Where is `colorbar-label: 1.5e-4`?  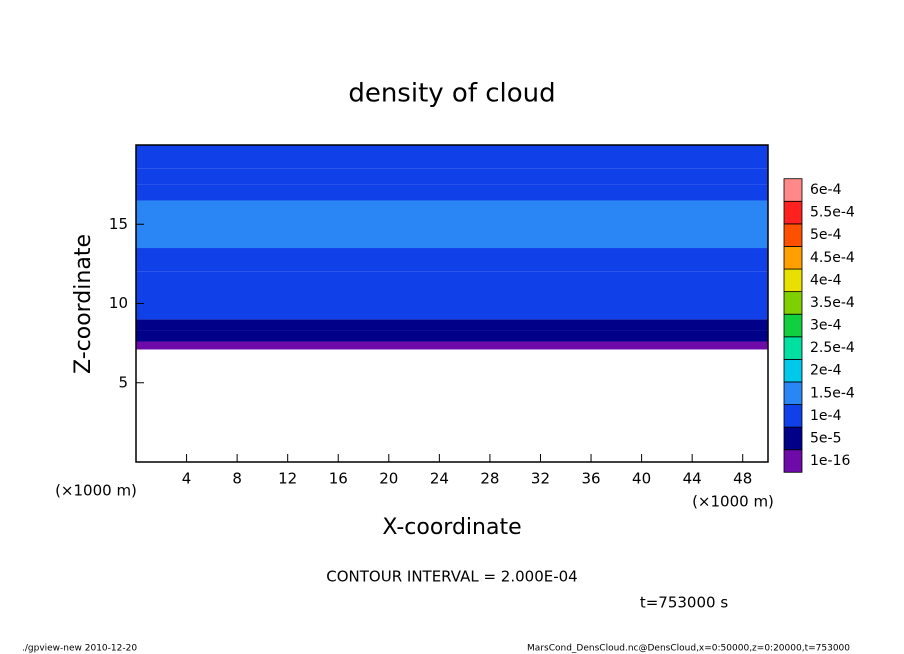 colorbar-label: 1.5e-4 is located at coordinates (832, 393).